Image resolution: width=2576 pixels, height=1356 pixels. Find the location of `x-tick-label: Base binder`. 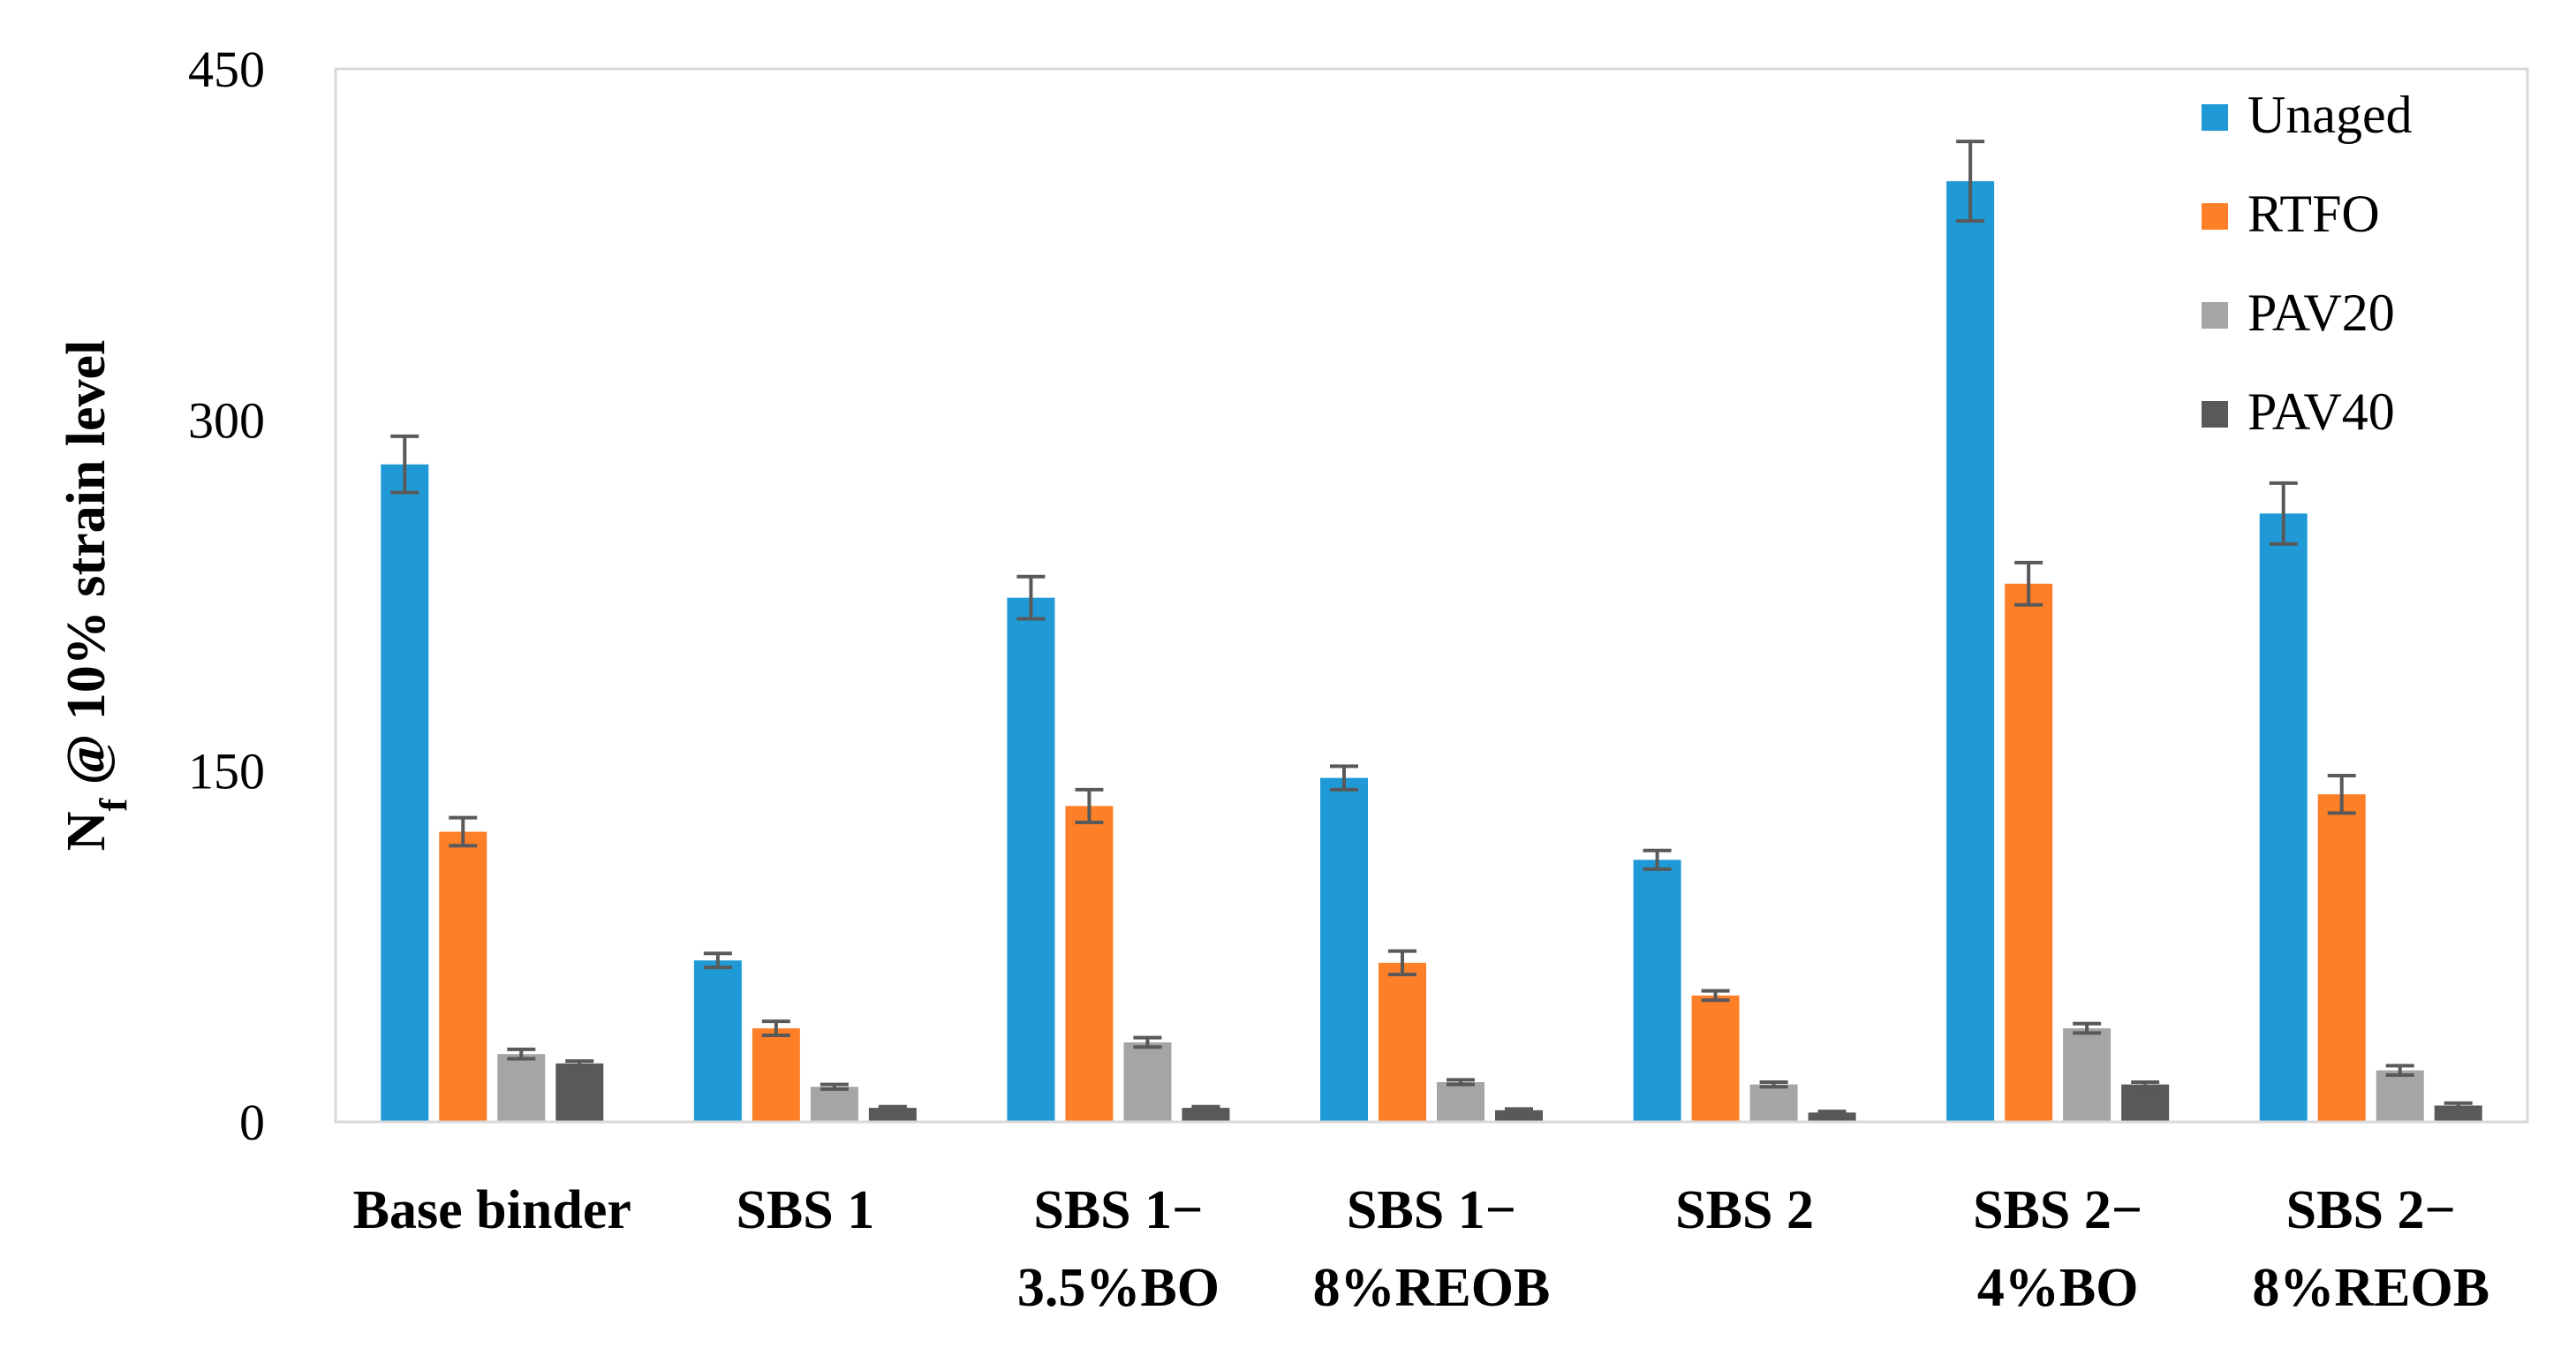

x-tick-label: Base binder is located at coordinates (492, 1210).